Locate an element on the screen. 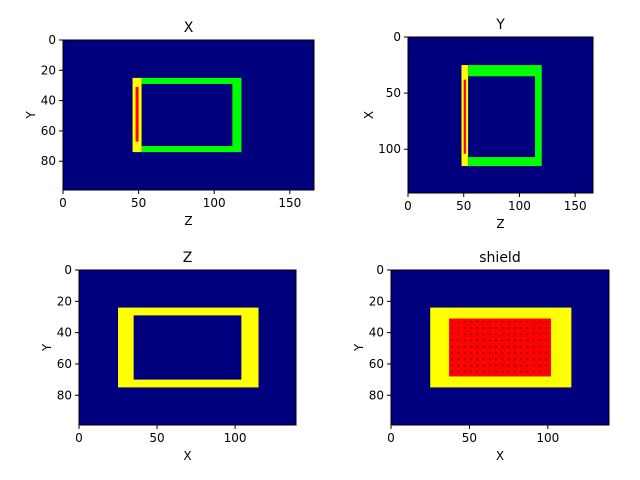  y-tick-label: 60 is located at coordinates (64, 364).